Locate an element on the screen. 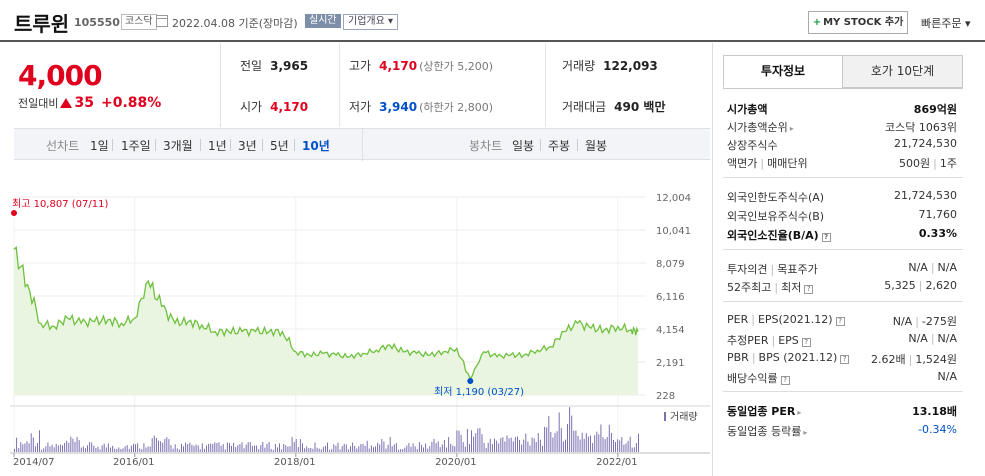  mystock-add-button: + MY STOCK 추가 is located at coordinates (858, 22).